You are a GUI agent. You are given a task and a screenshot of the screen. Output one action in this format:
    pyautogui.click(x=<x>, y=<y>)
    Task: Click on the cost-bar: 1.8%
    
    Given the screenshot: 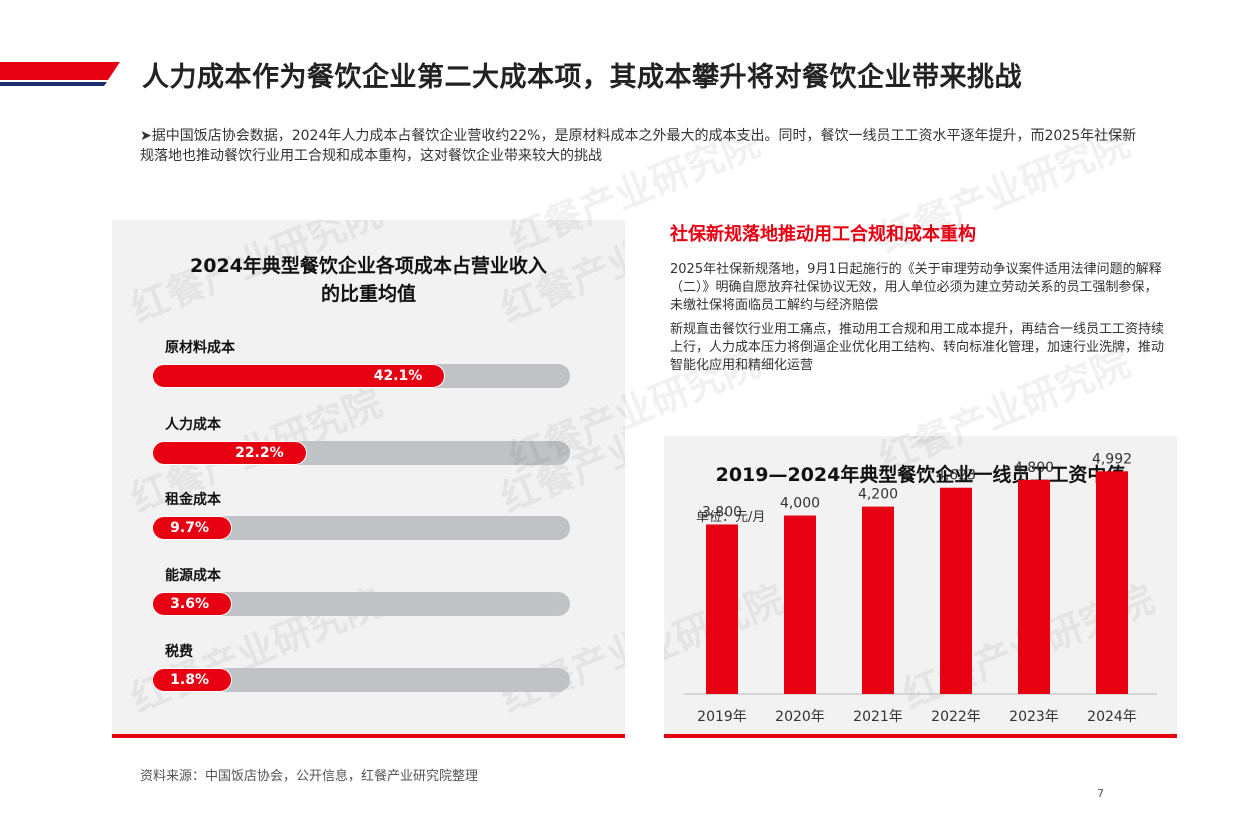 What is the action you would take?
    pyautogui.click(x=192, y=680)
    